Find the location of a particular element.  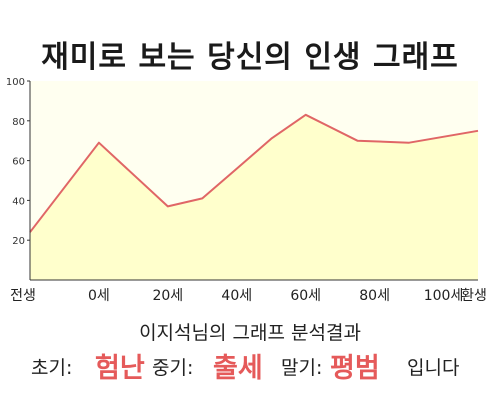

x-tick-label: 환생 is located at coordinates (474, 296).